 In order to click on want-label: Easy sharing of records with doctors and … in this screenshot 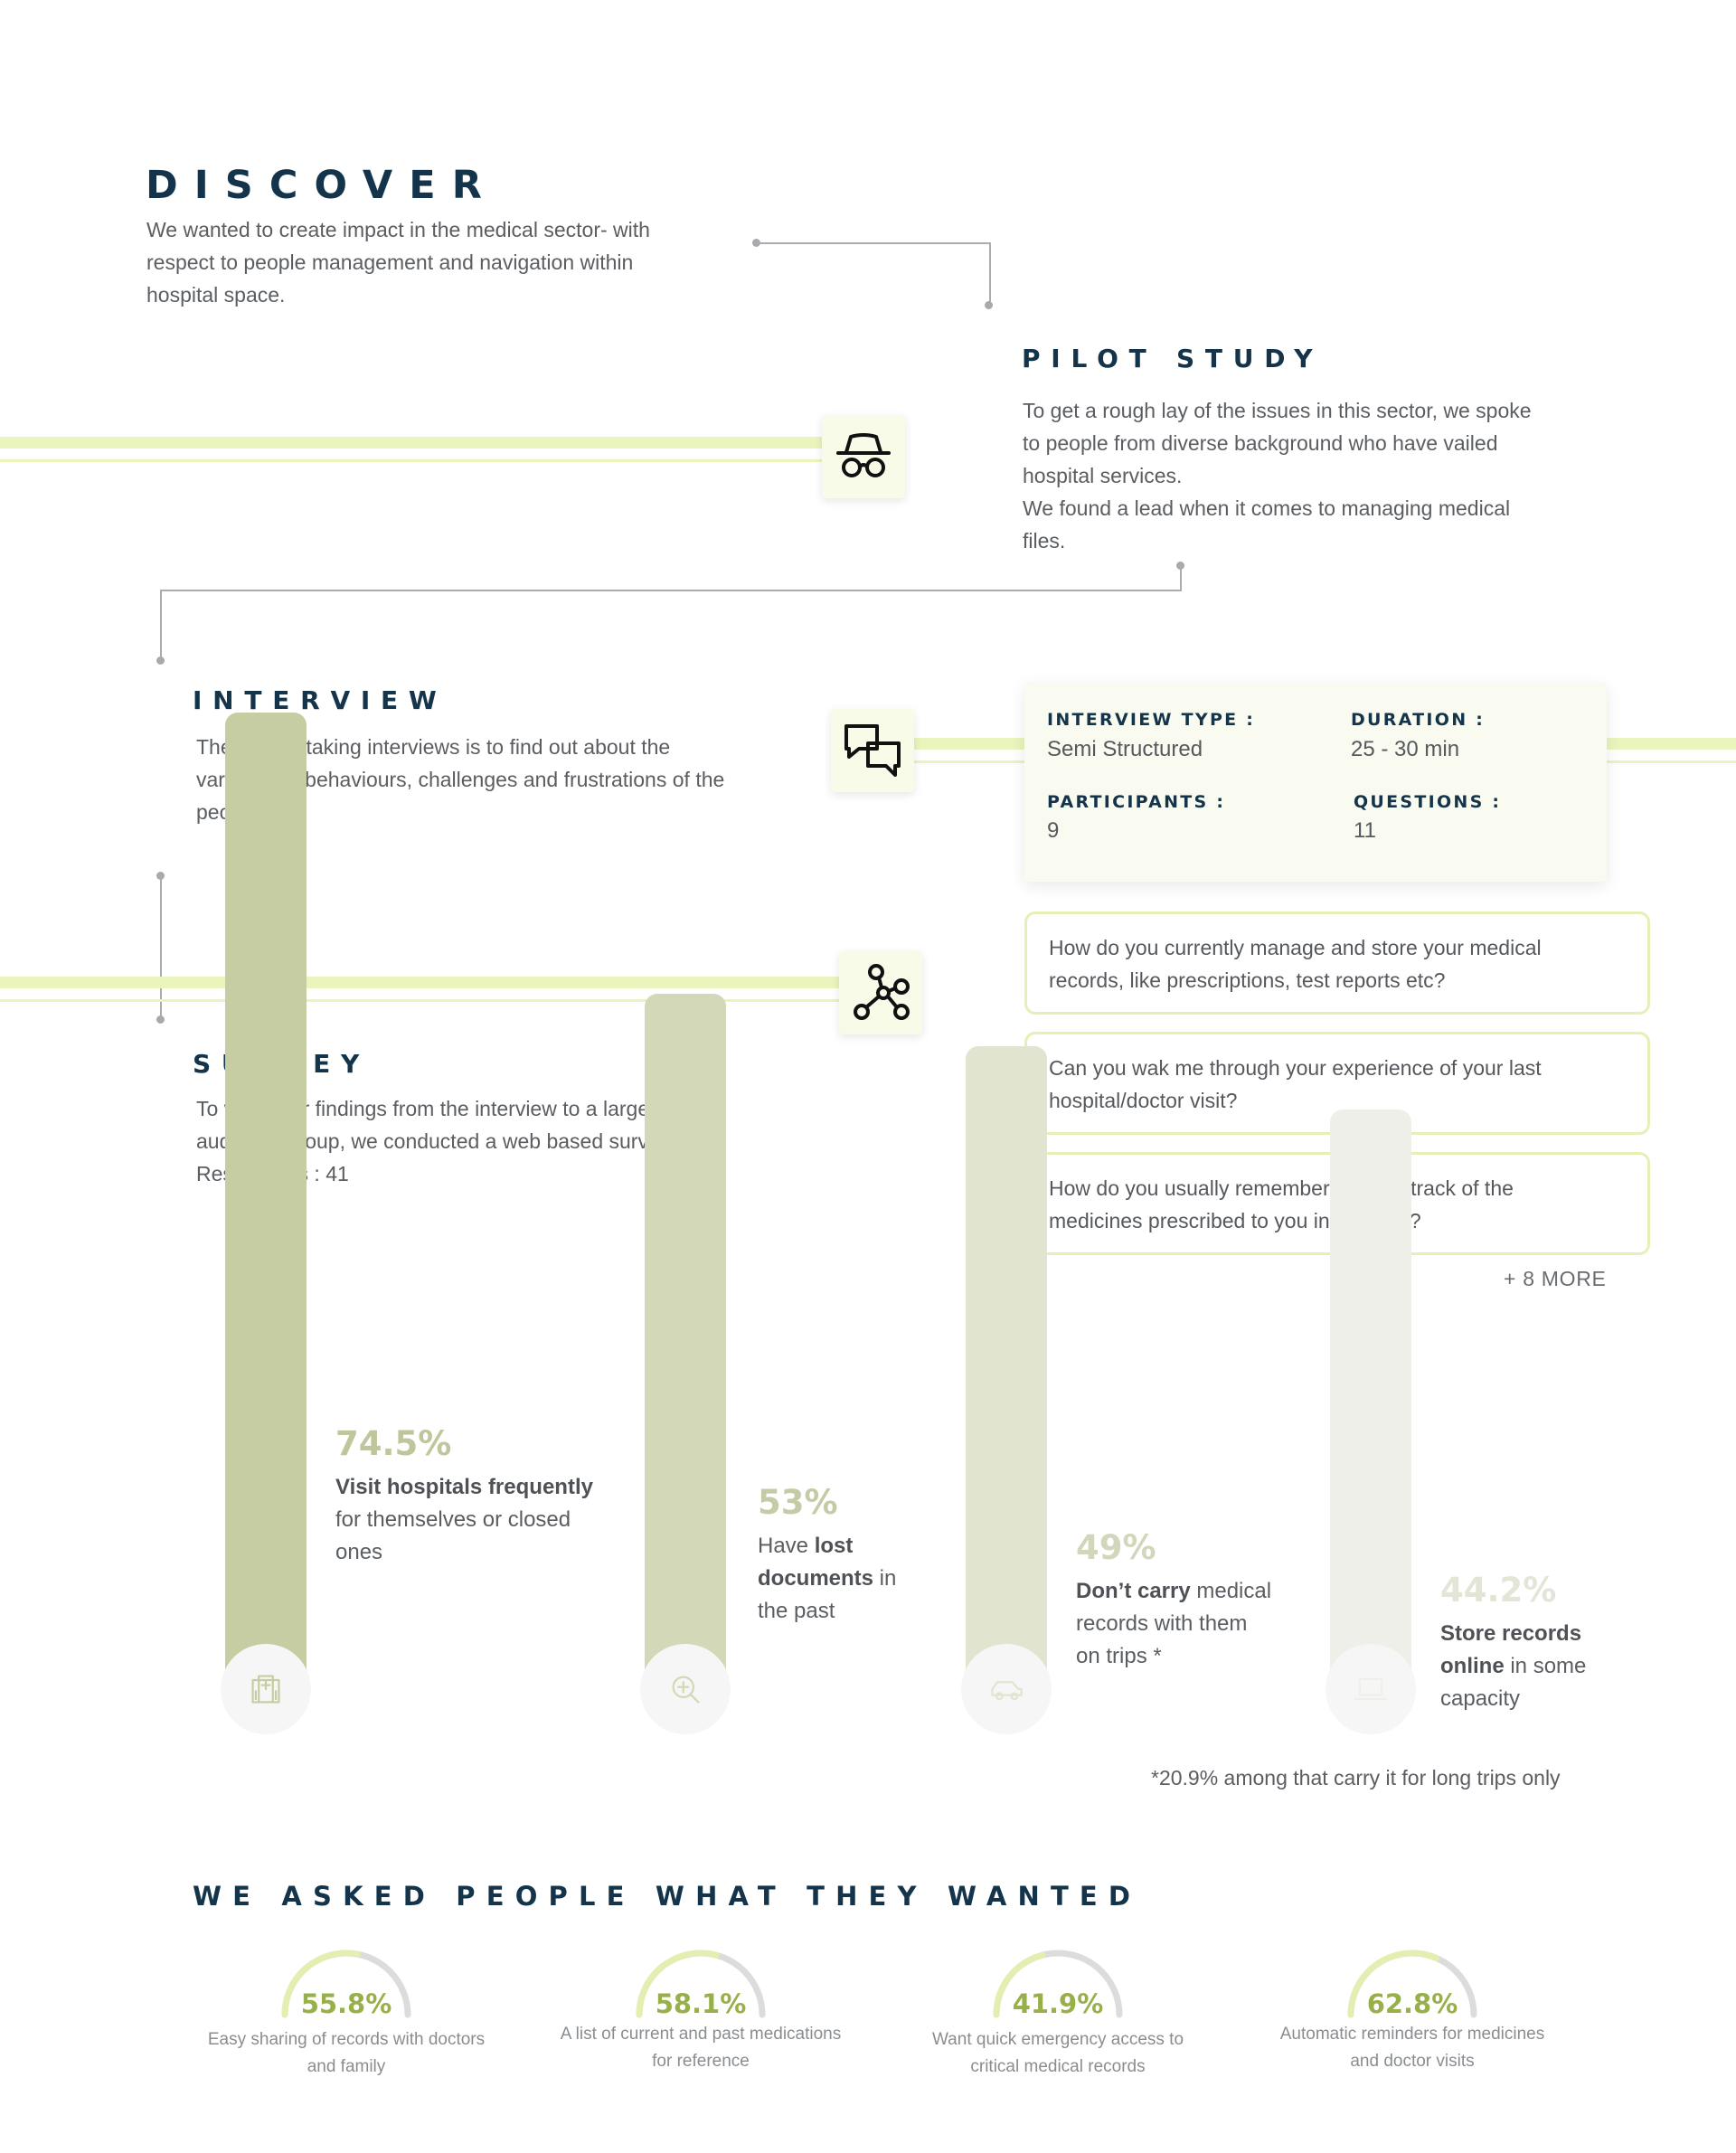, I will do `click(346, 2053)`.